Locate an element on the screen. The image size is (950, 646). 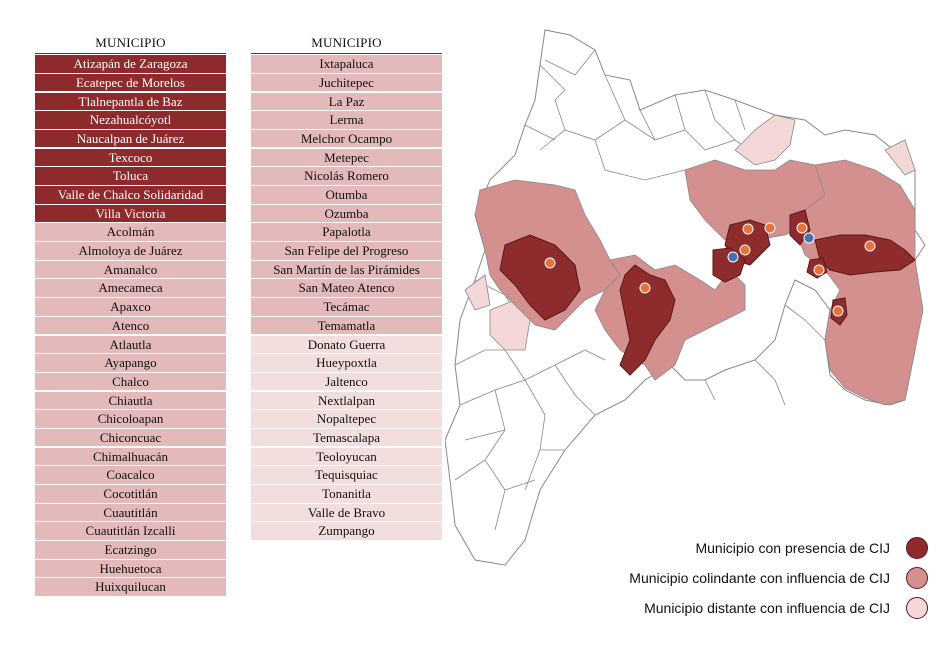
table-row: Toluca is located at coordinates (130, 176).